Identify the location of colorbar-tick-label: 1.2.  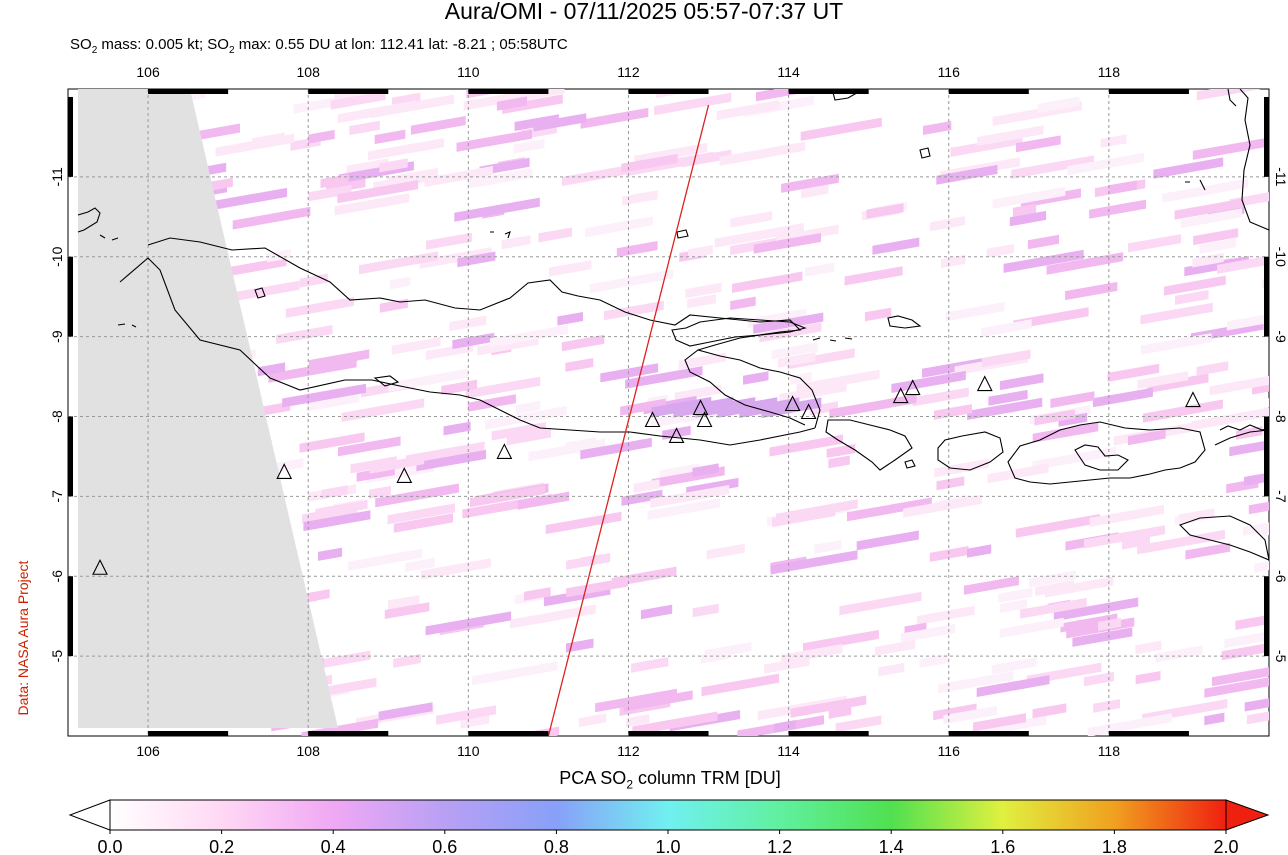
(779, 846).